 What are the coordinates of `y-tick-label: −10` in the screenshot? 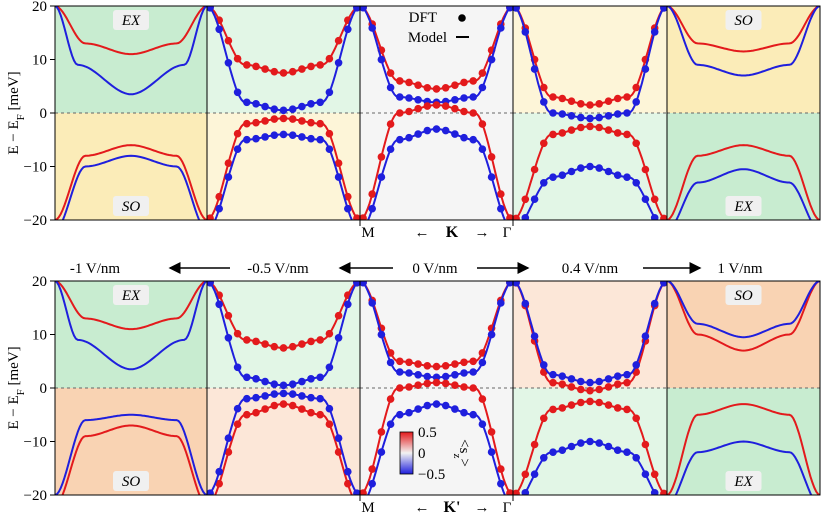 It's located at (35, 168).